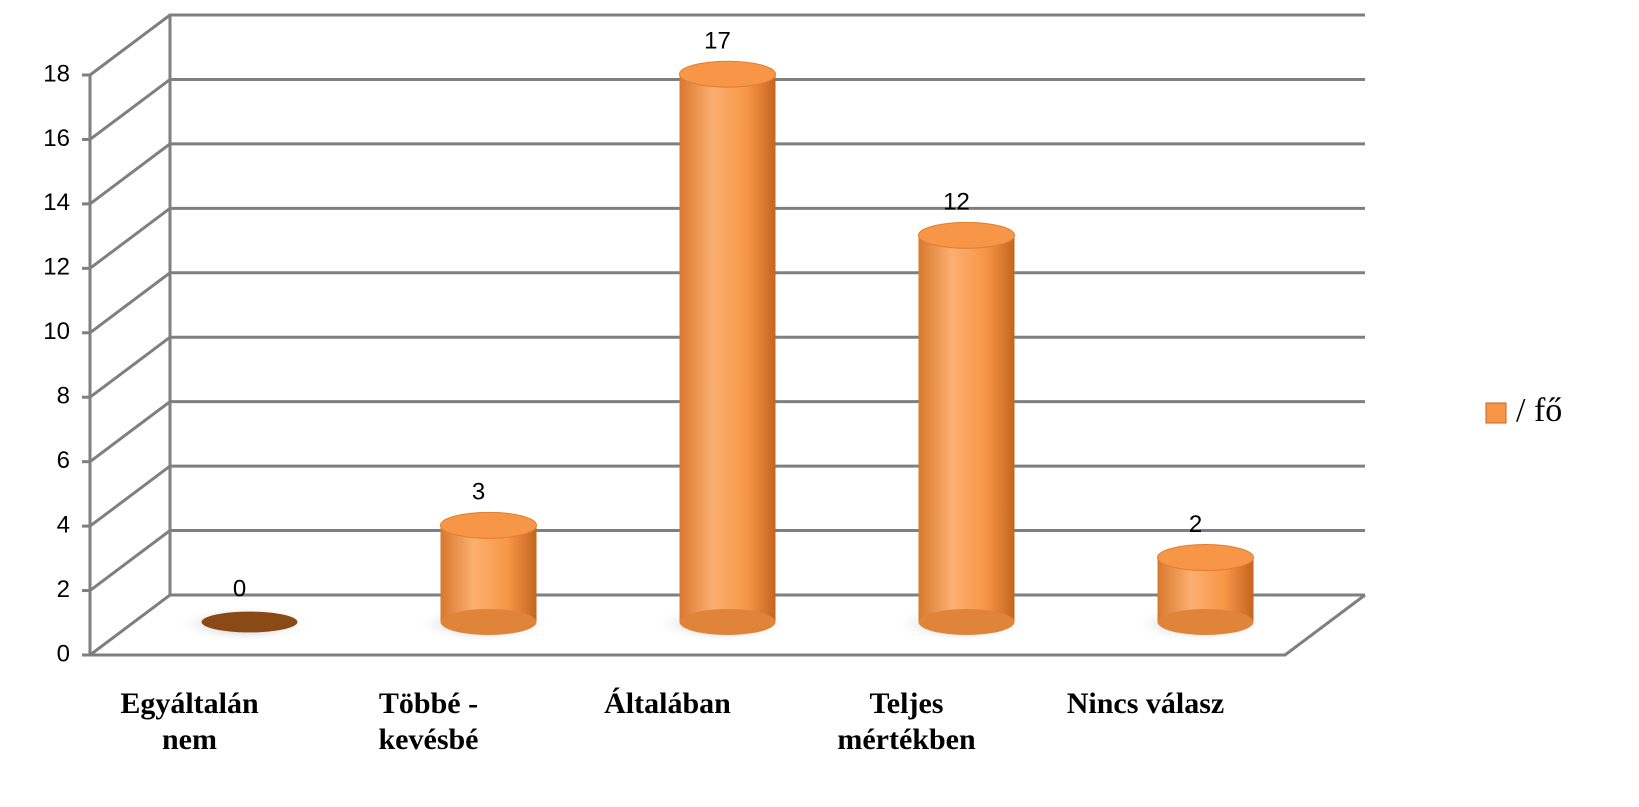 This screenshot has width=1639, height=807. What do you see at coordinates (1496, 413) in the screenshot?
I see `legend-swatch` at bounding box center [1496, 413].